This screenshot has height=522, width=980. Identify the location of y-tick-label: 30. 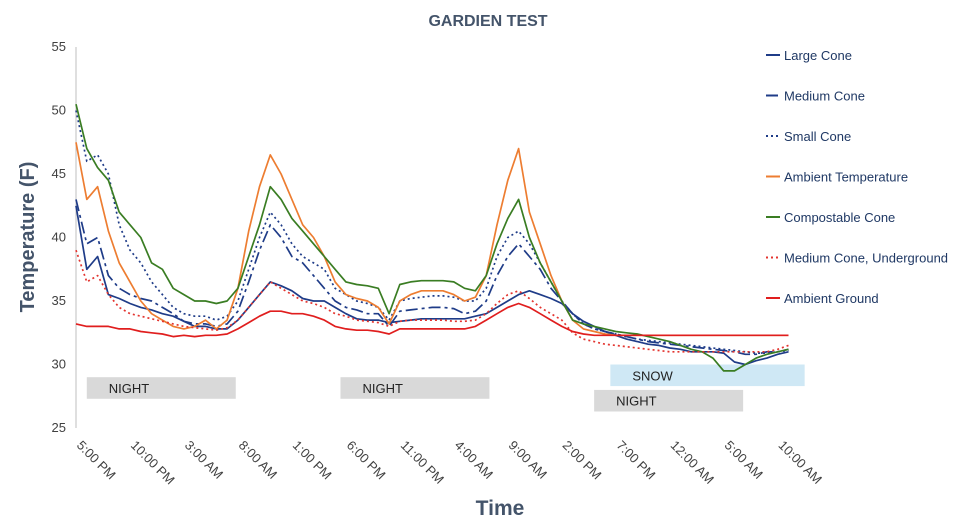
(59, 364).